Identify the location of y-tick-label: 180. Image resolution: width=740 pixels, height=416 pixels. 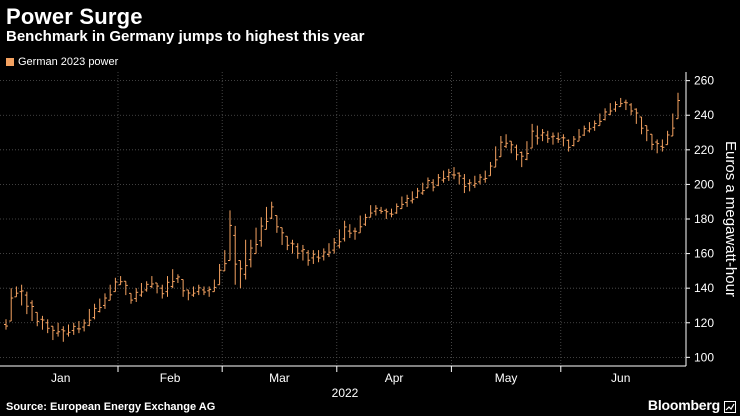
(704, 219).